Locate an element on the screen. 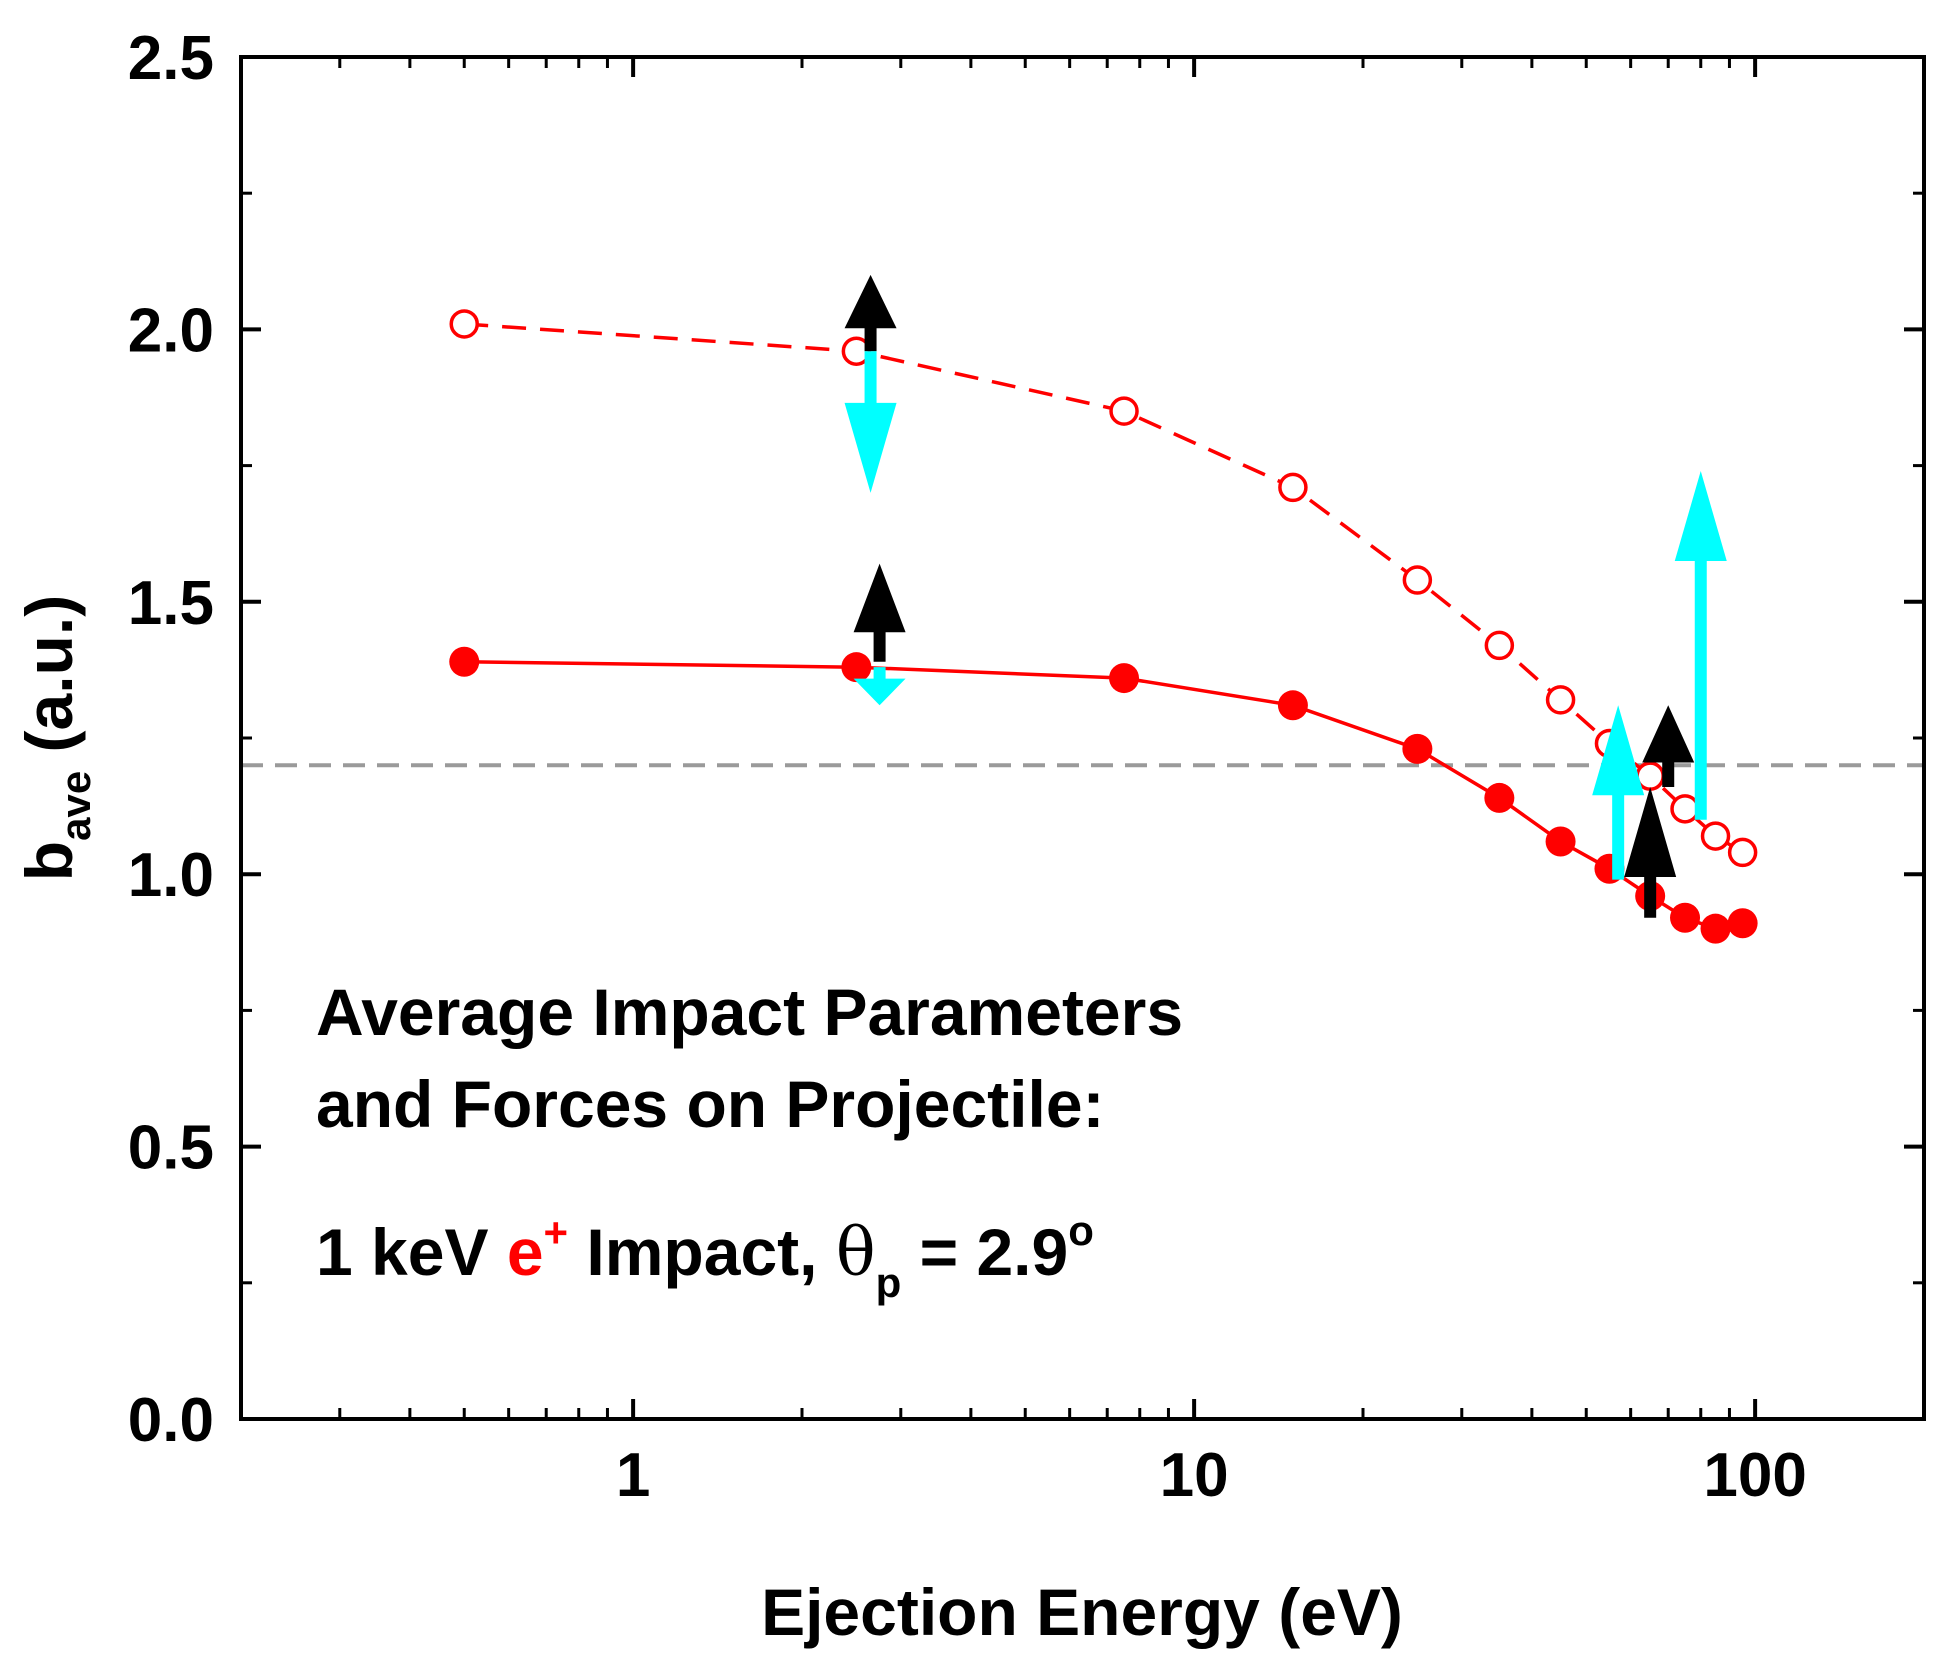 Image resolution: width=1954 pixels, height=1662 pixels. x-axis-label: Ejection Energy (eV) is located at coordinates (1082, 1612).